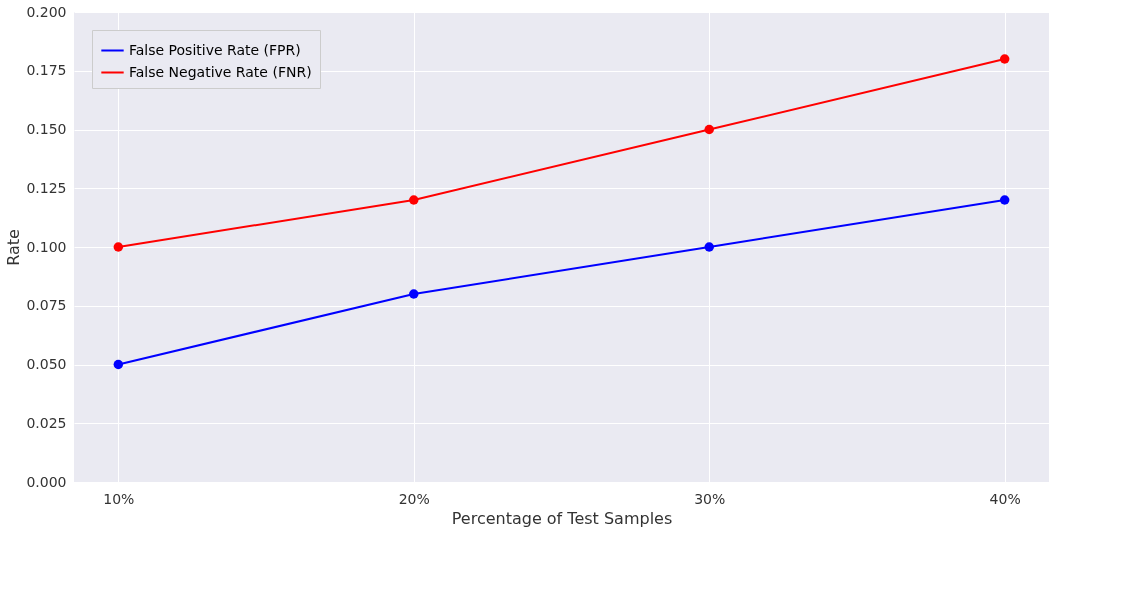  I want to click on y-axis-title: Rate, so click(14, 247).